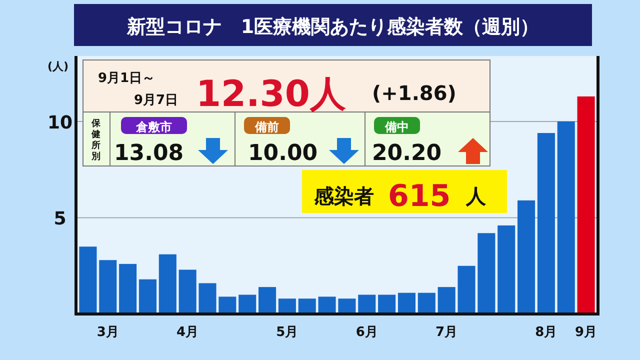  What do you see at coordinates (396, 127) in the screenshot?
I see `annotation: 備中` at bounding box center [396, 127].